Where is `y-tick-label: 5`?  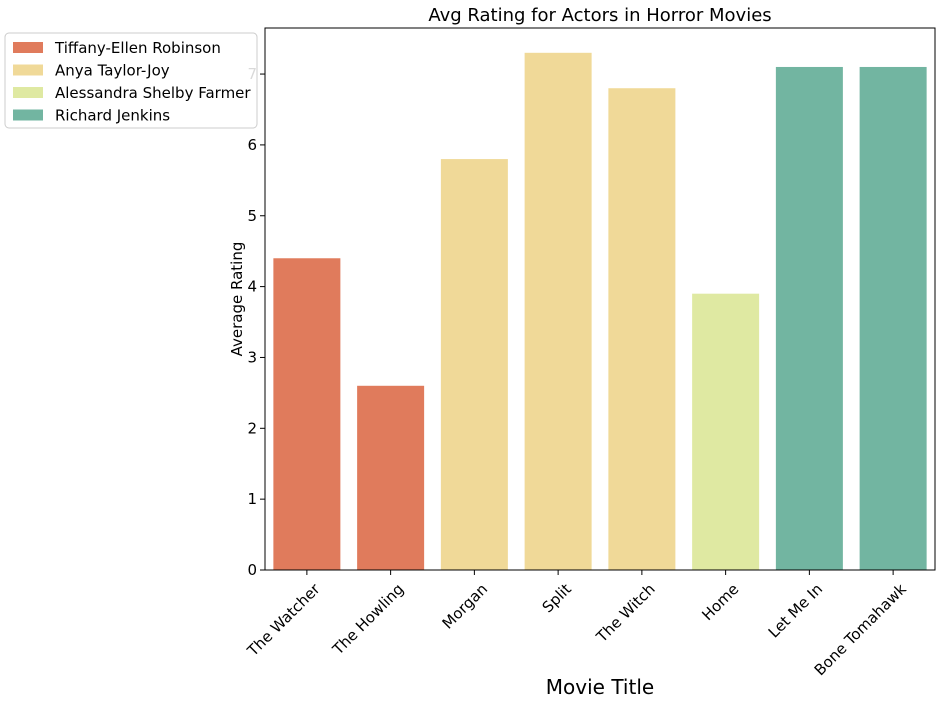
y-tick-label: 5 is located at coordinates (252, 216).